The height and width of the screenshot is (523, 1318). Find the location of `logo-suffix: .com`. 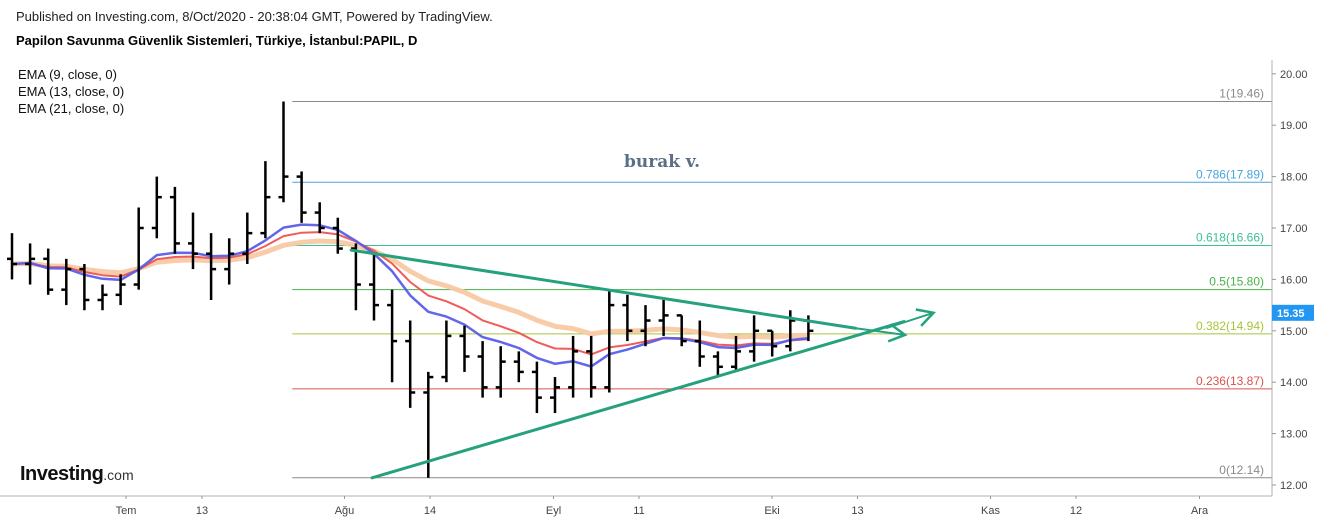

logo-suffix: .com is located at coordinates (118, 475).